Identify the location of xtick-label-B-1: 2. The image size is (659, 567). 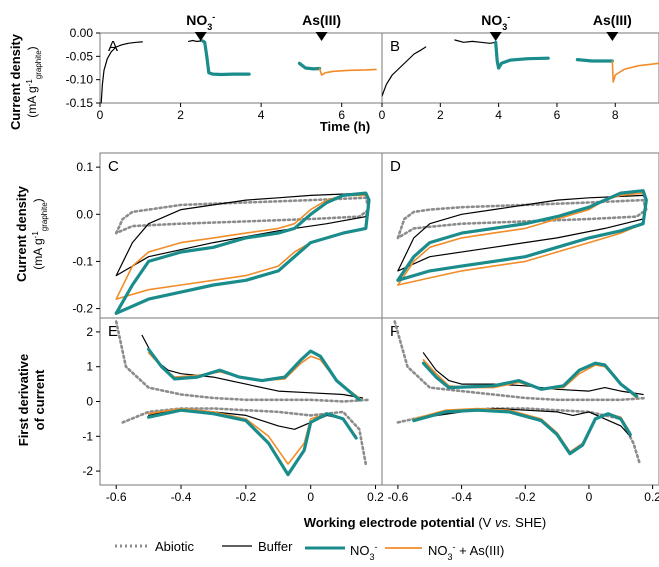
(440, 115).